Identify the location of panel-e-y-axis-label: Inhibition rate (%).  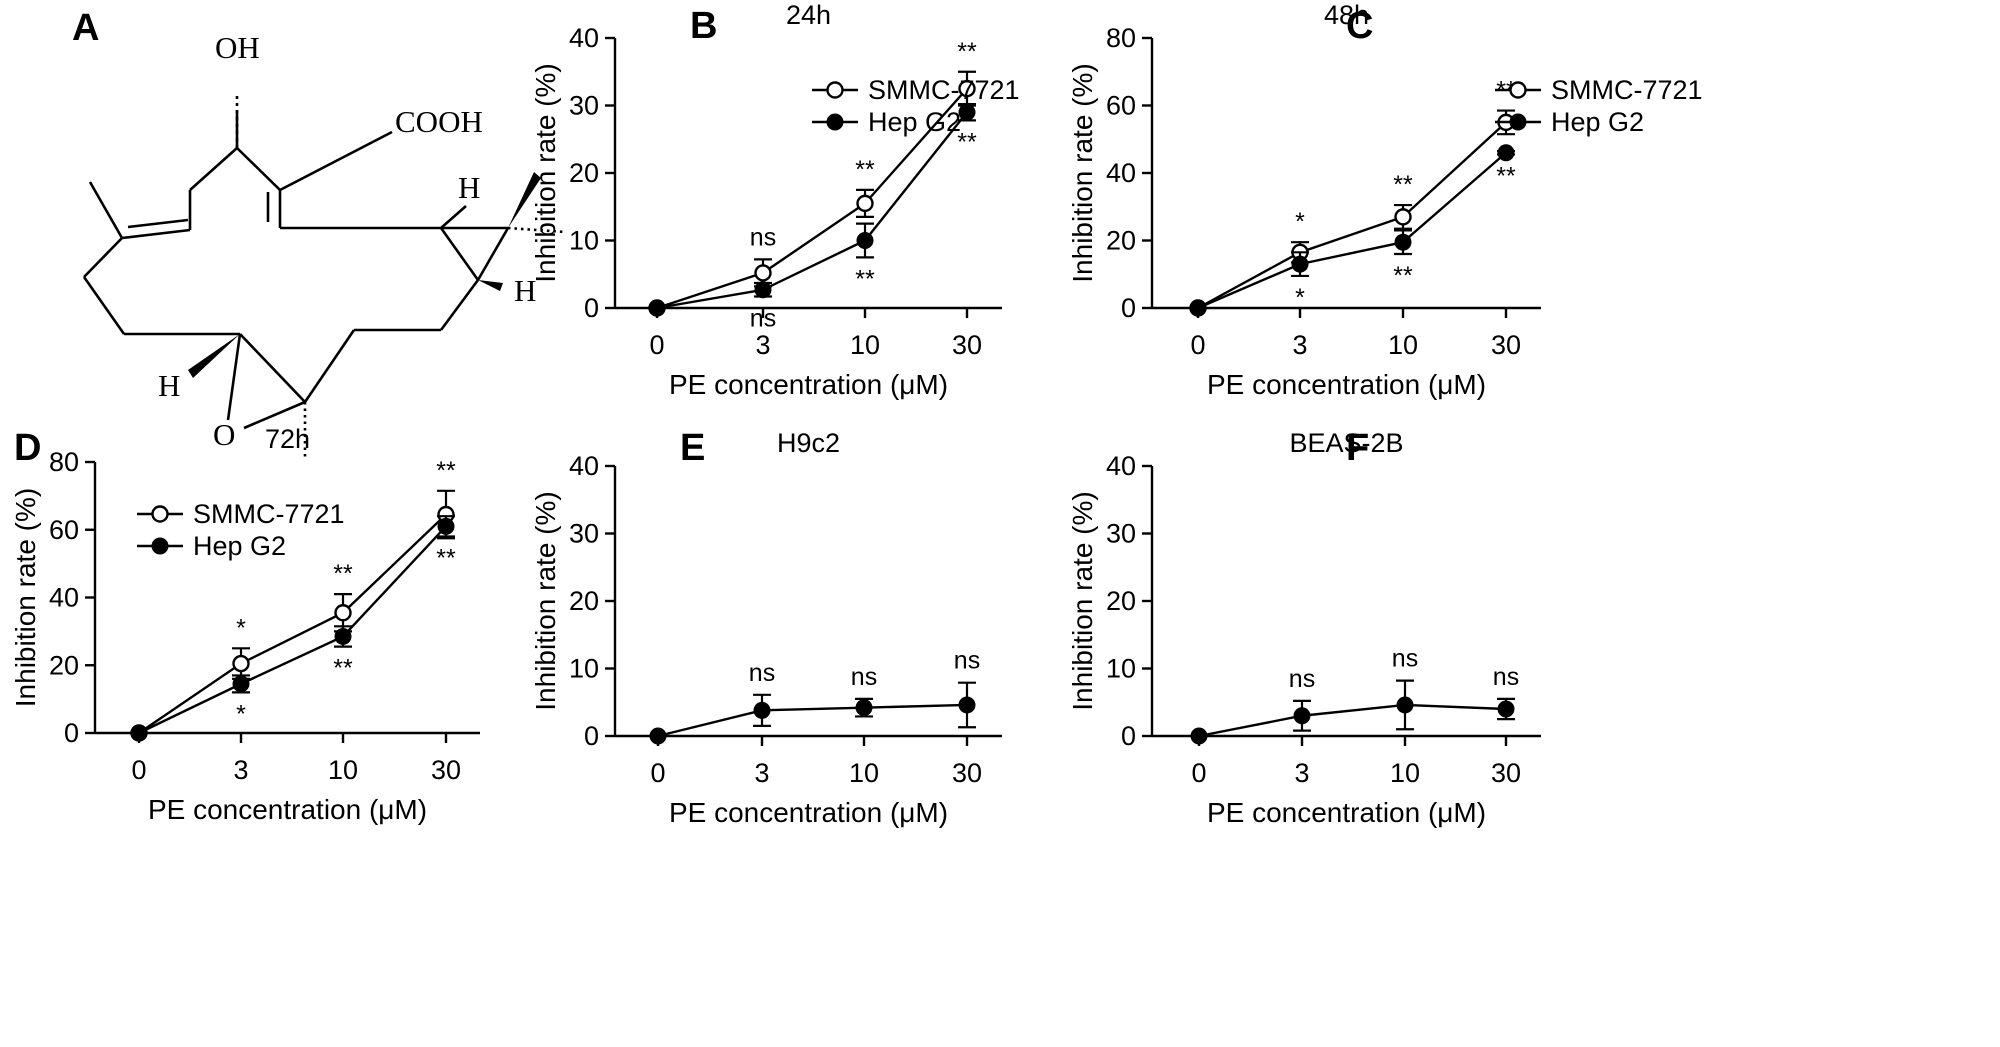
(545, 600).